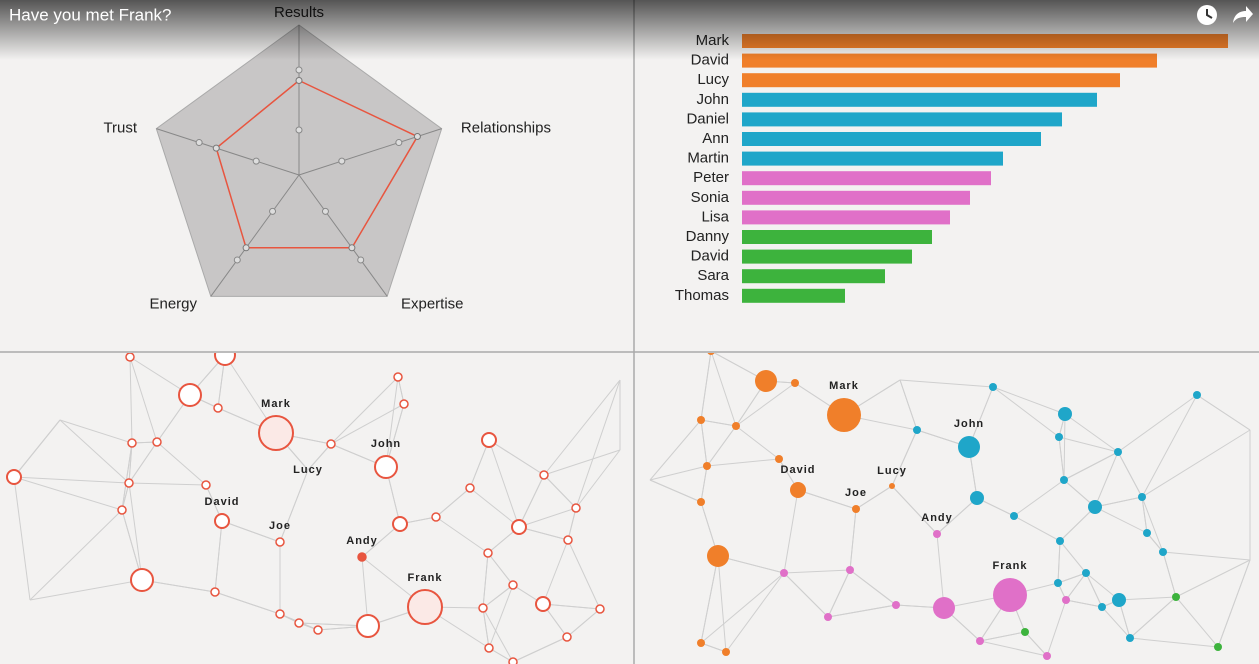  What do you see at coordinates (1010, 566) in the screenshot?
I see `node-label: Frank` at bounding box center [1010, 566].